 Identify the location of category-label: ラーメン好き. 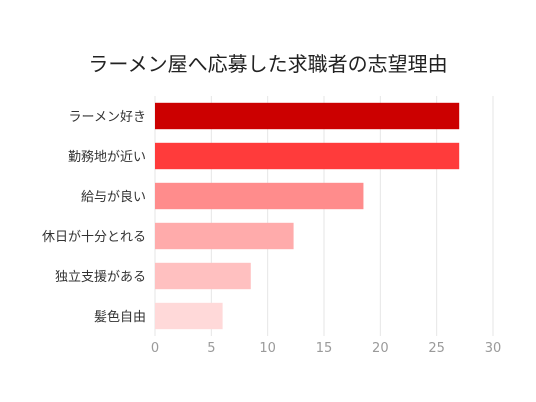
(107, 117).